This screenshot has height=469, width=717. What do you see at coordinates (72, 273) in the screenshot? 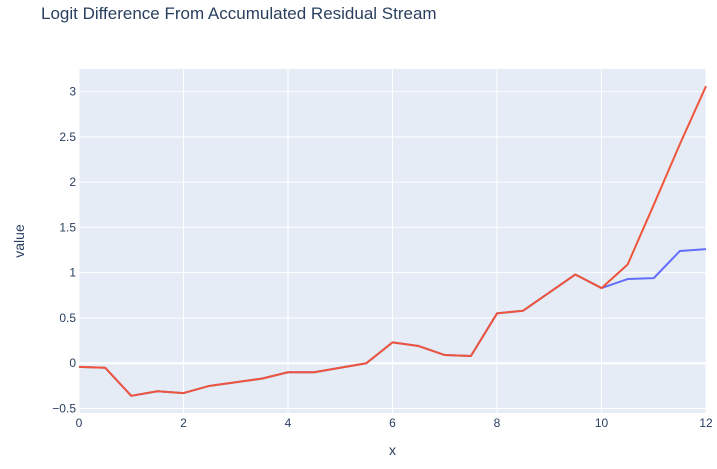
I see `y-tick-label: 1` at bounding box center [72, 273].